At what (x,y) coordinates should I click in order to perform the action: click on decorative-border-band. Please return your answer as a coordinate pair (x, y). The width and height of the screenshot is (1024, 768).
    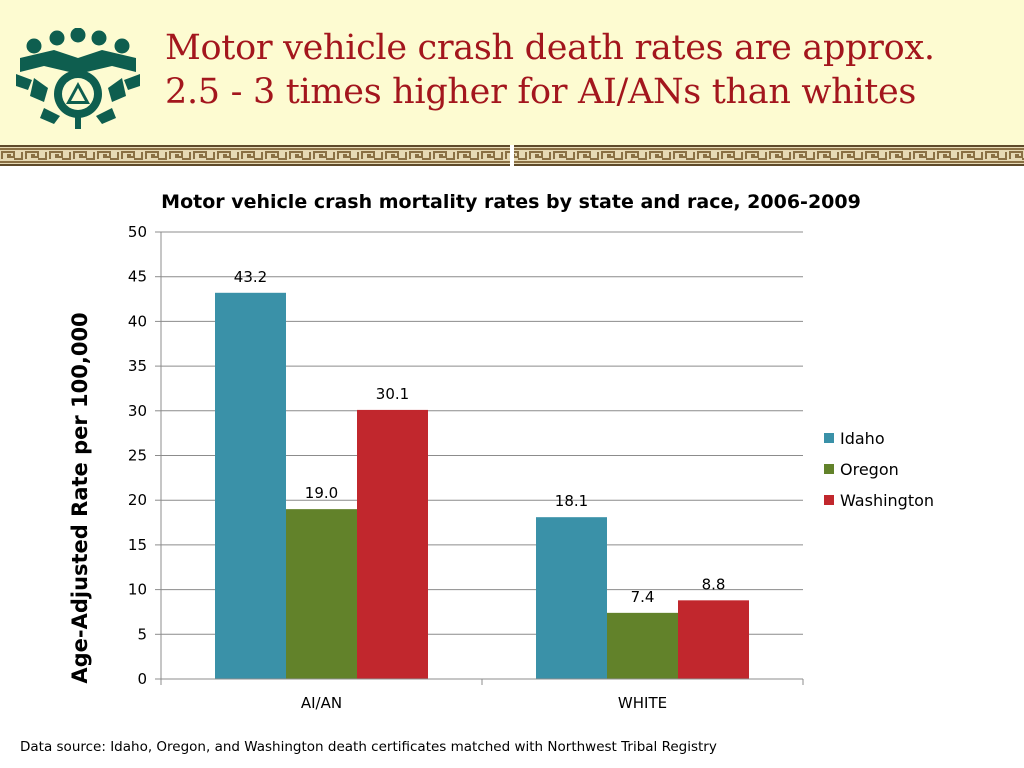
    Looking at the image, I should click on (512, 155).